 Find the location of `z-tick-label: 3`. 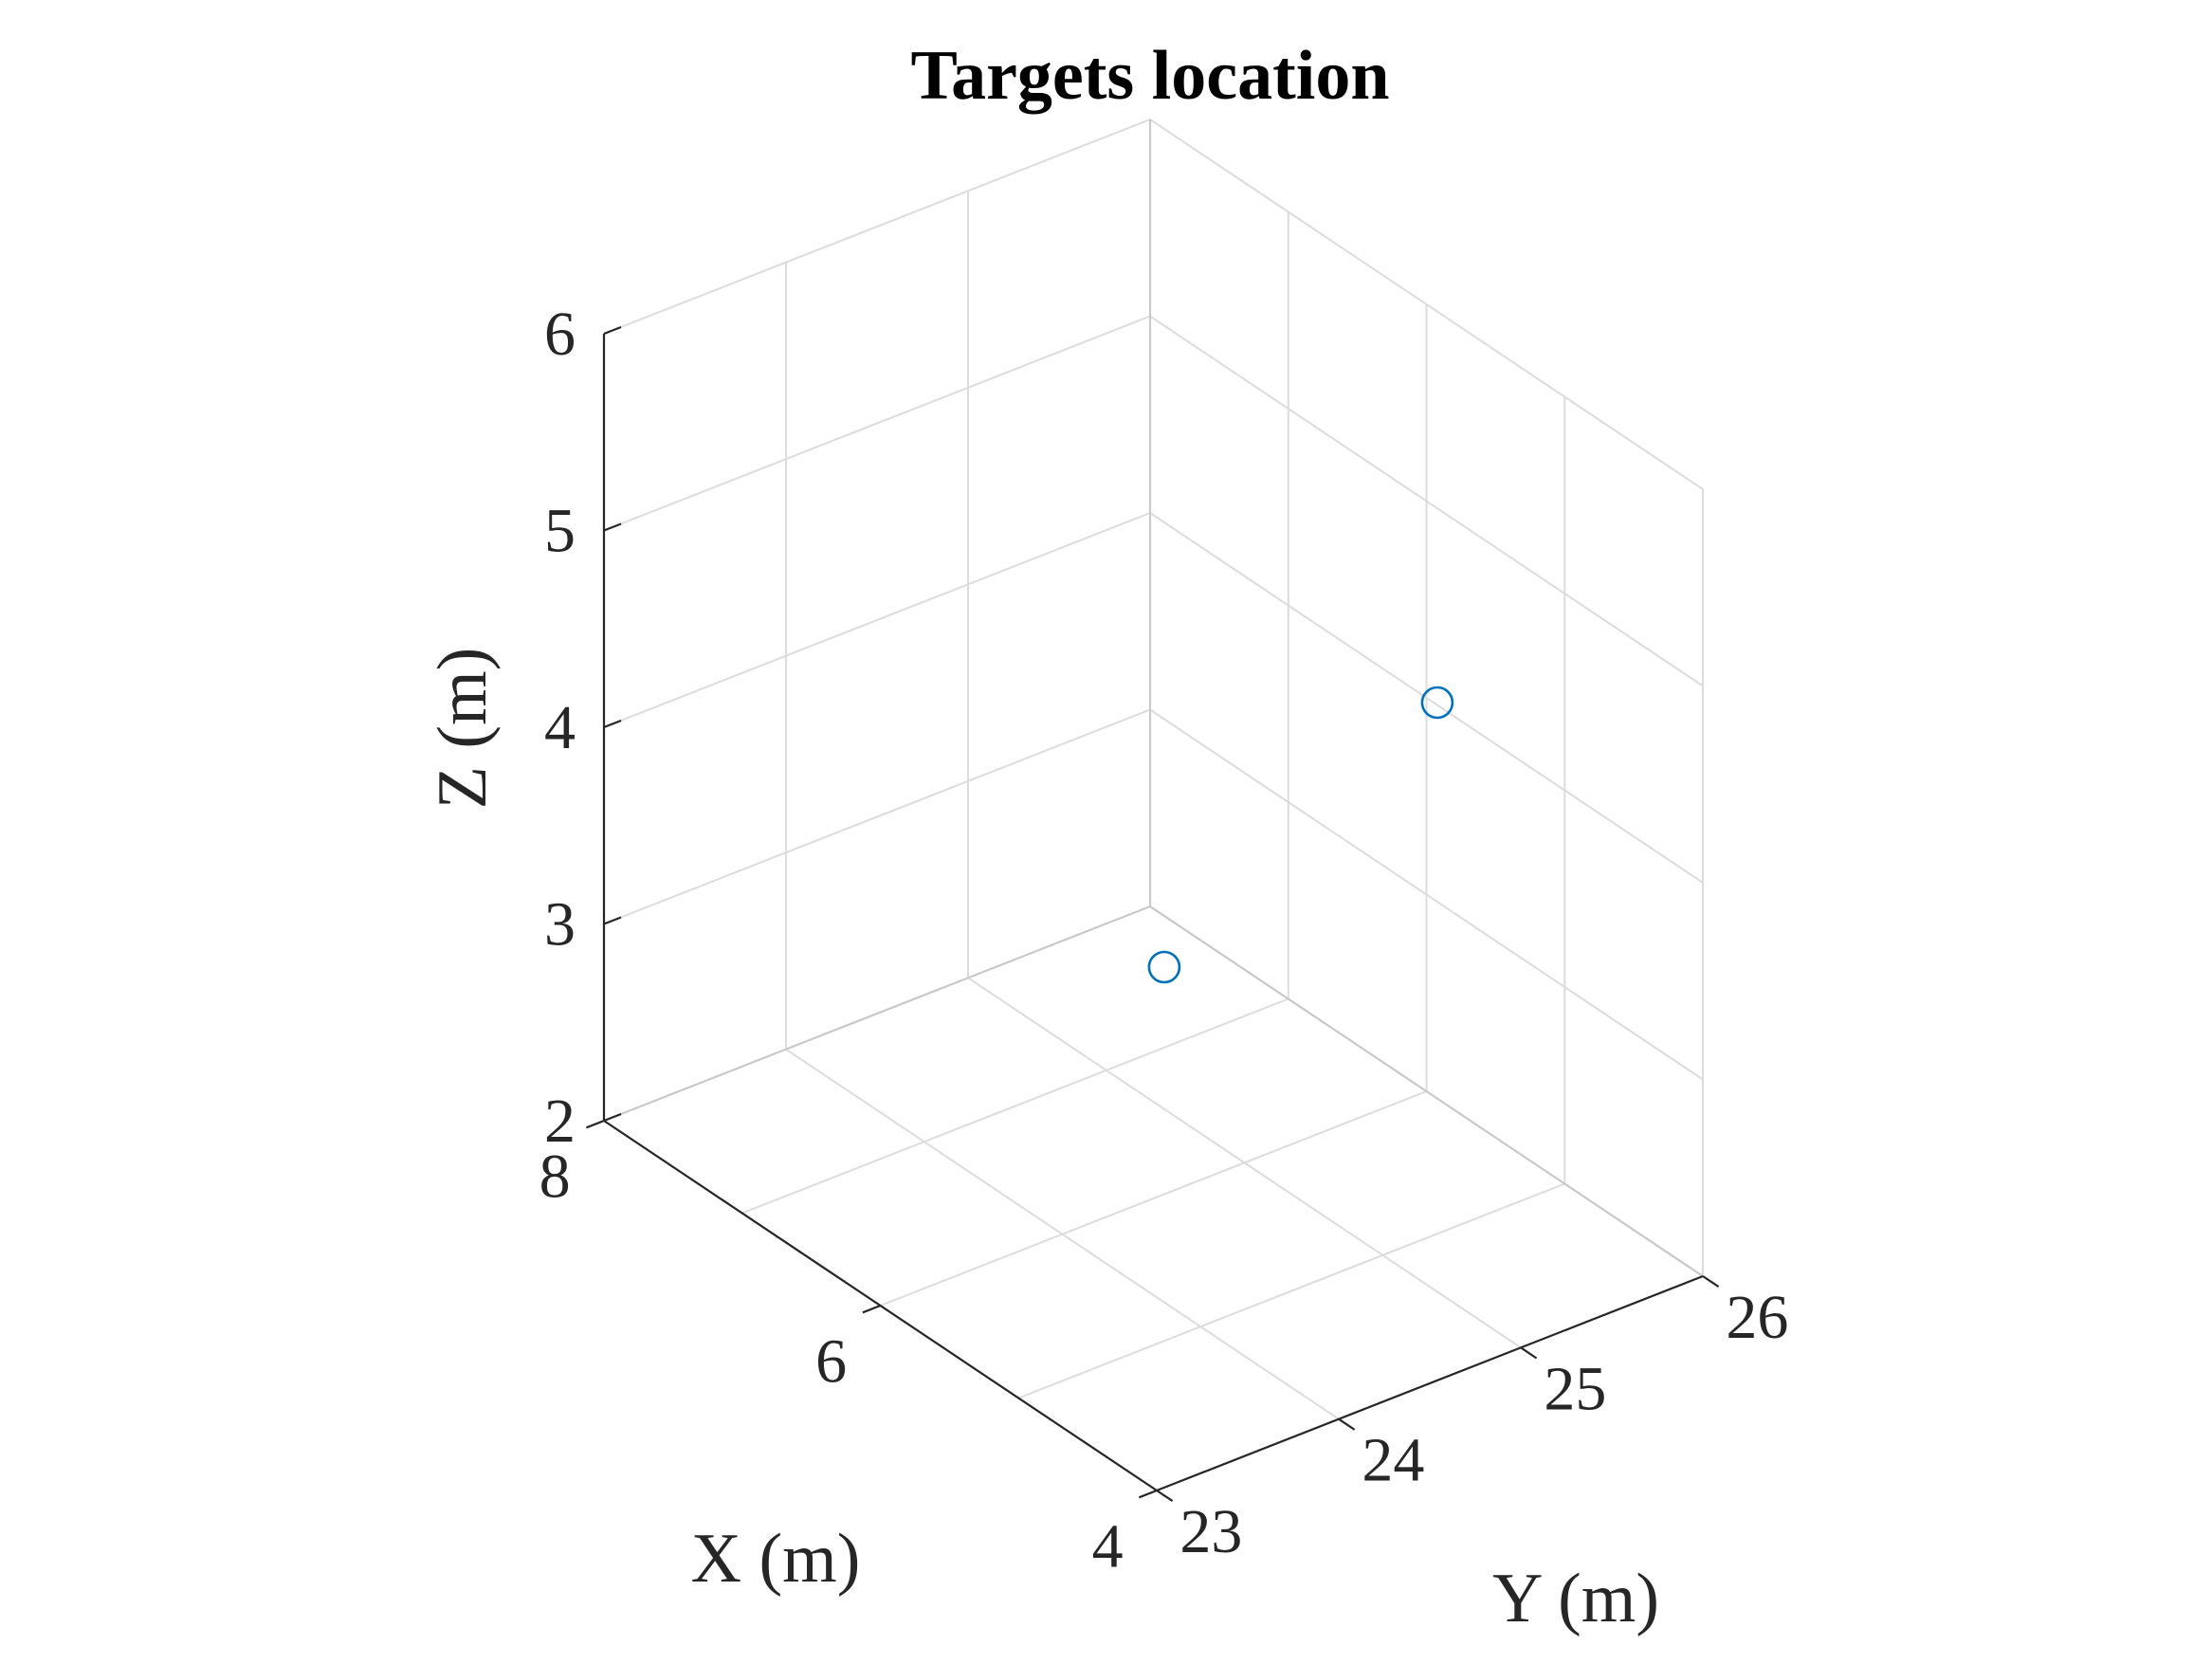

z-tick-label: 3 is located at coordinates (560, 925).